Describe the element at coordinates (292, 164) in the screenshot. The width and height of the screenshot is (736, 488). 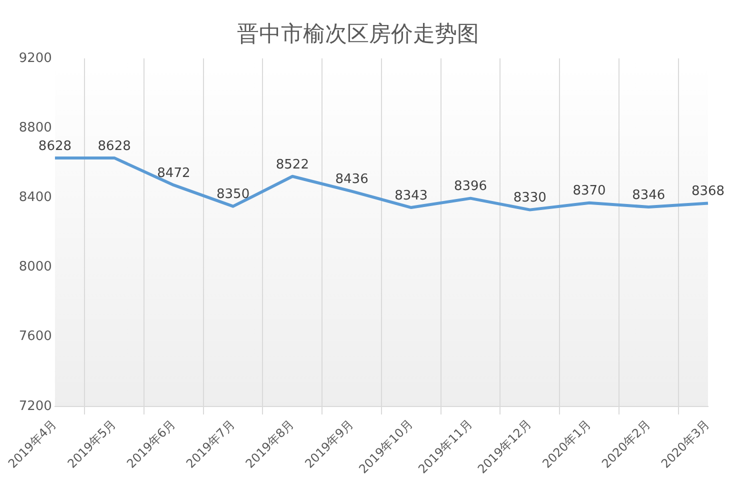
I see `data-label: 8522` at that location.